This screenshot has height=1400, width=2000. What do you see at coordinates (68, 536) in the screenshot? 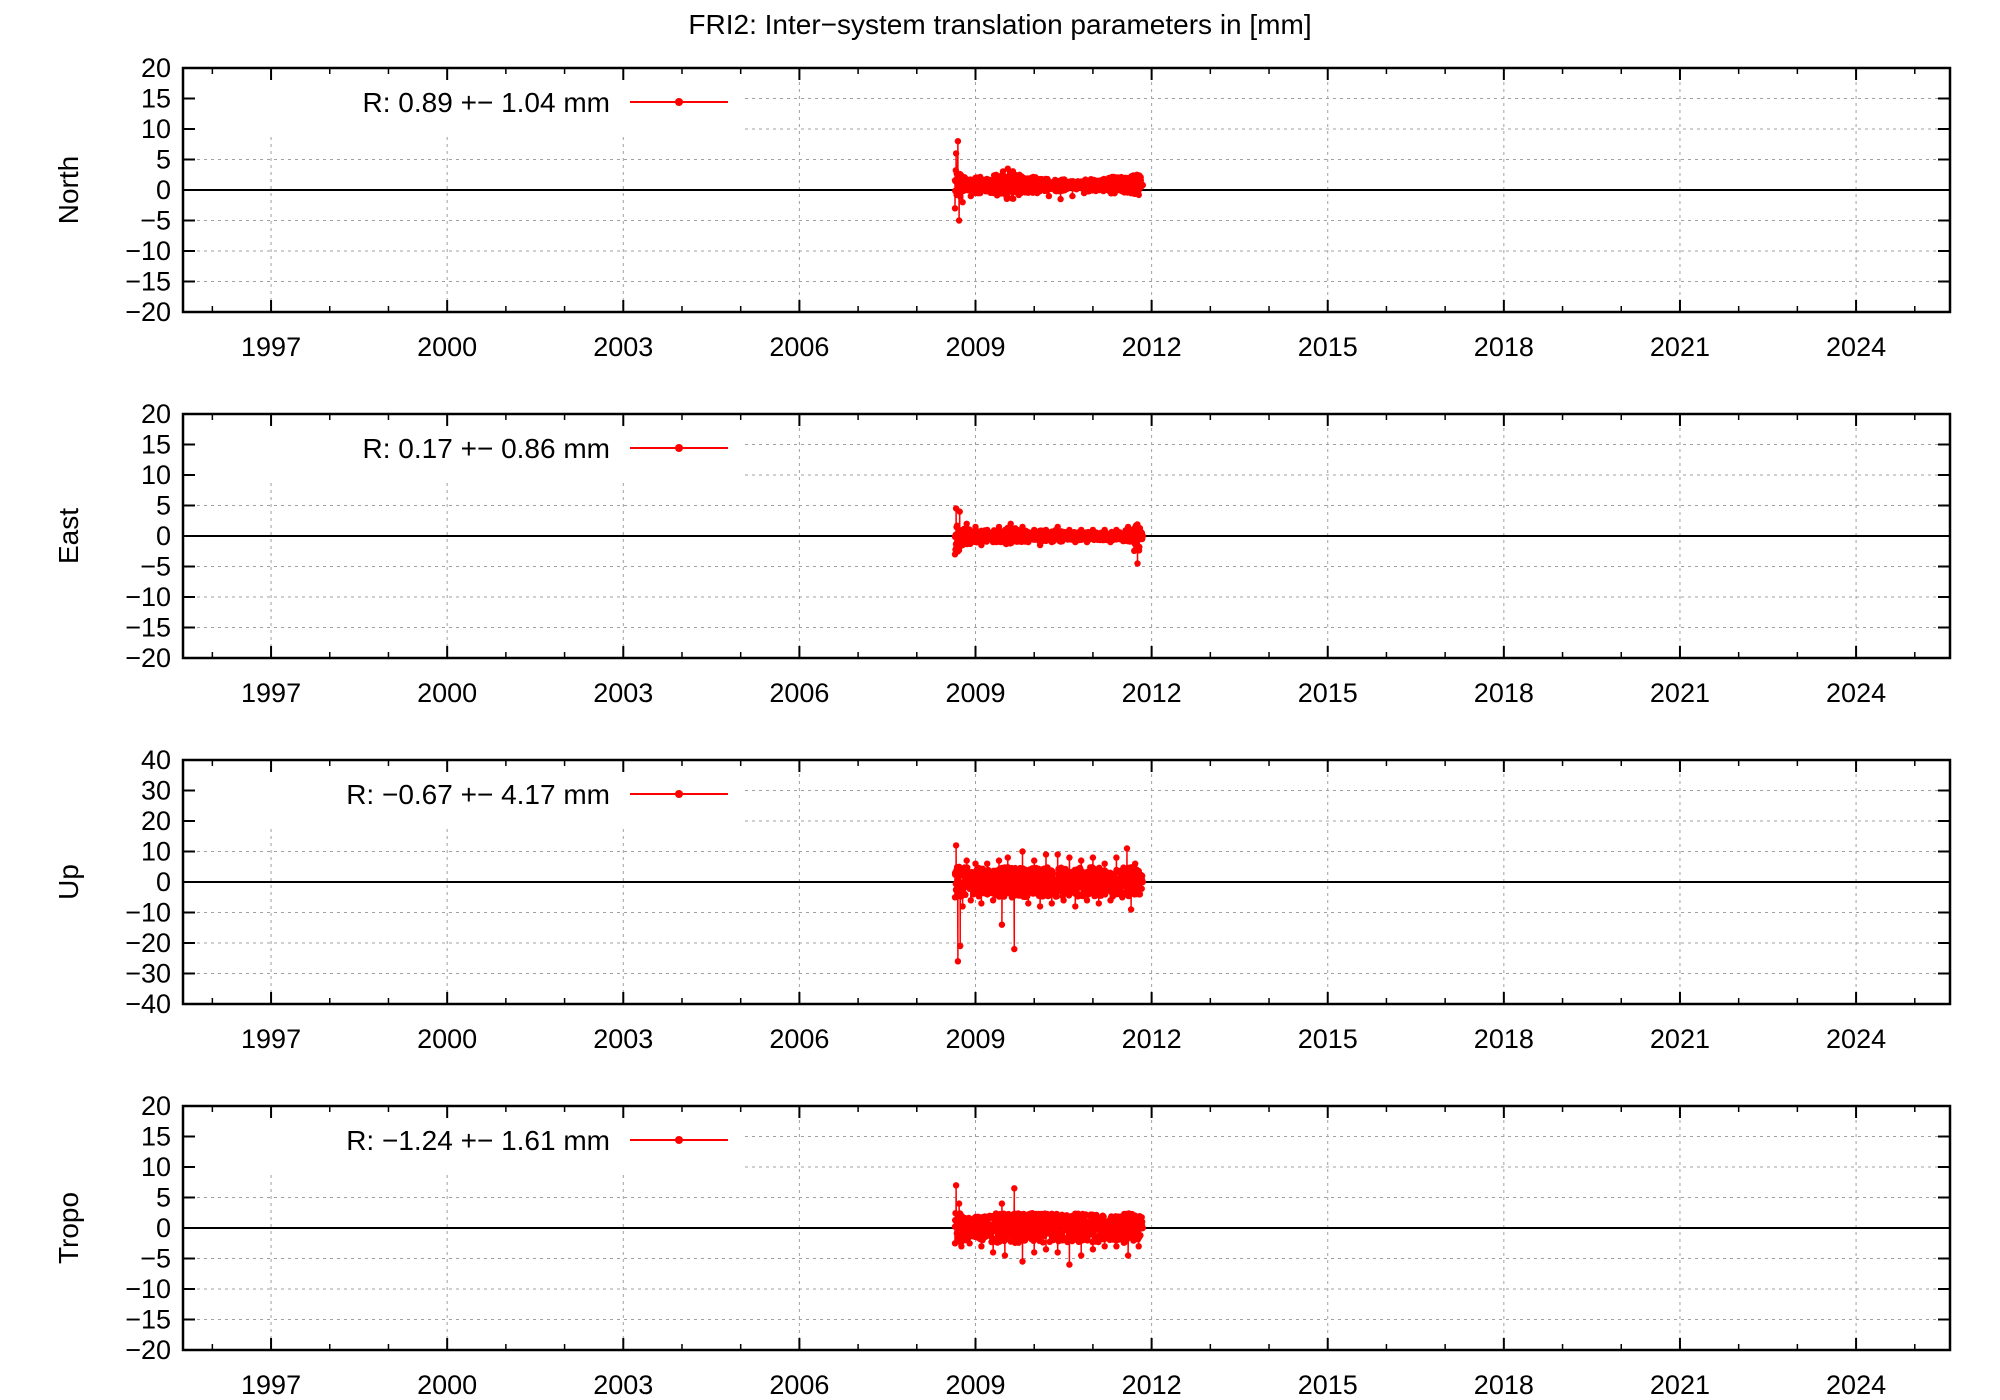
I see `y-axis-label: East` at bounding box center [68, 536].